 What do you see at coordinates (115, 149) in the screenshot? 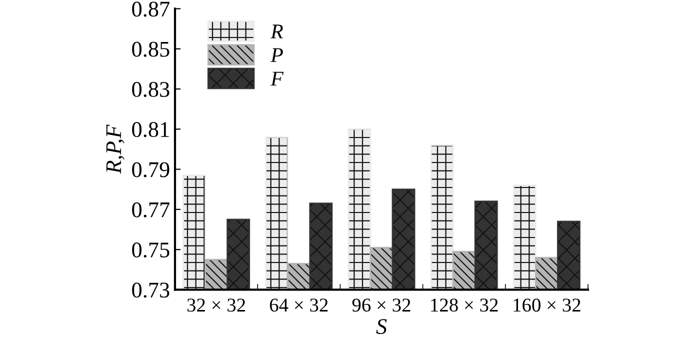
I see `y-axis-title: R,P,F` at bounding box center [115, 149].